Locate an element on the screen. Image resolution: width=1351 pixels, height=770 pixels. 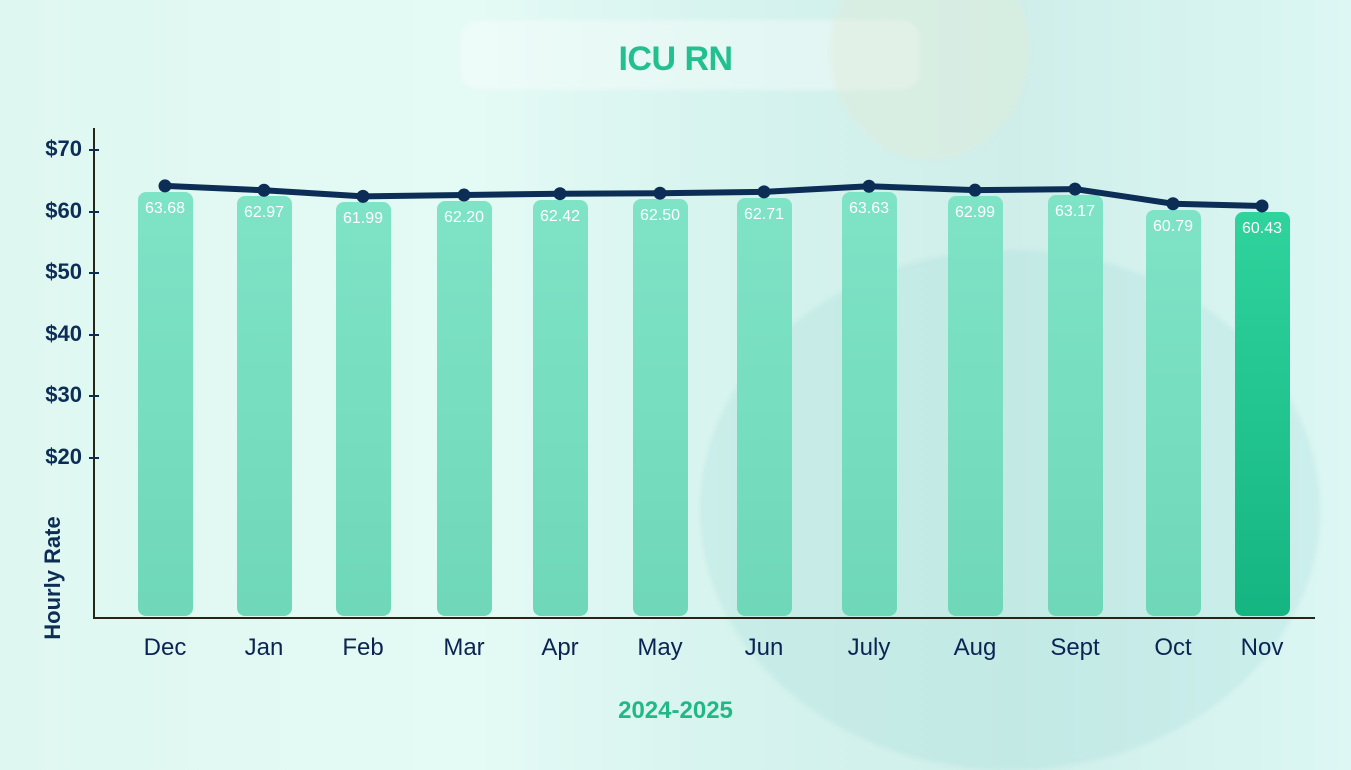
value-label: 62.50 is located at coordinates (660, 216).